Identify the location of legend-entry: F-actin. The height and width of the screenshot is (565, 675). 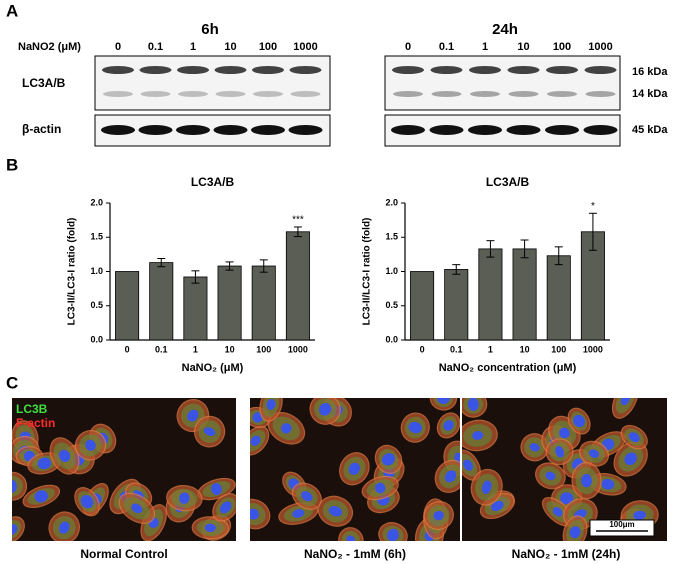
(35, 423).